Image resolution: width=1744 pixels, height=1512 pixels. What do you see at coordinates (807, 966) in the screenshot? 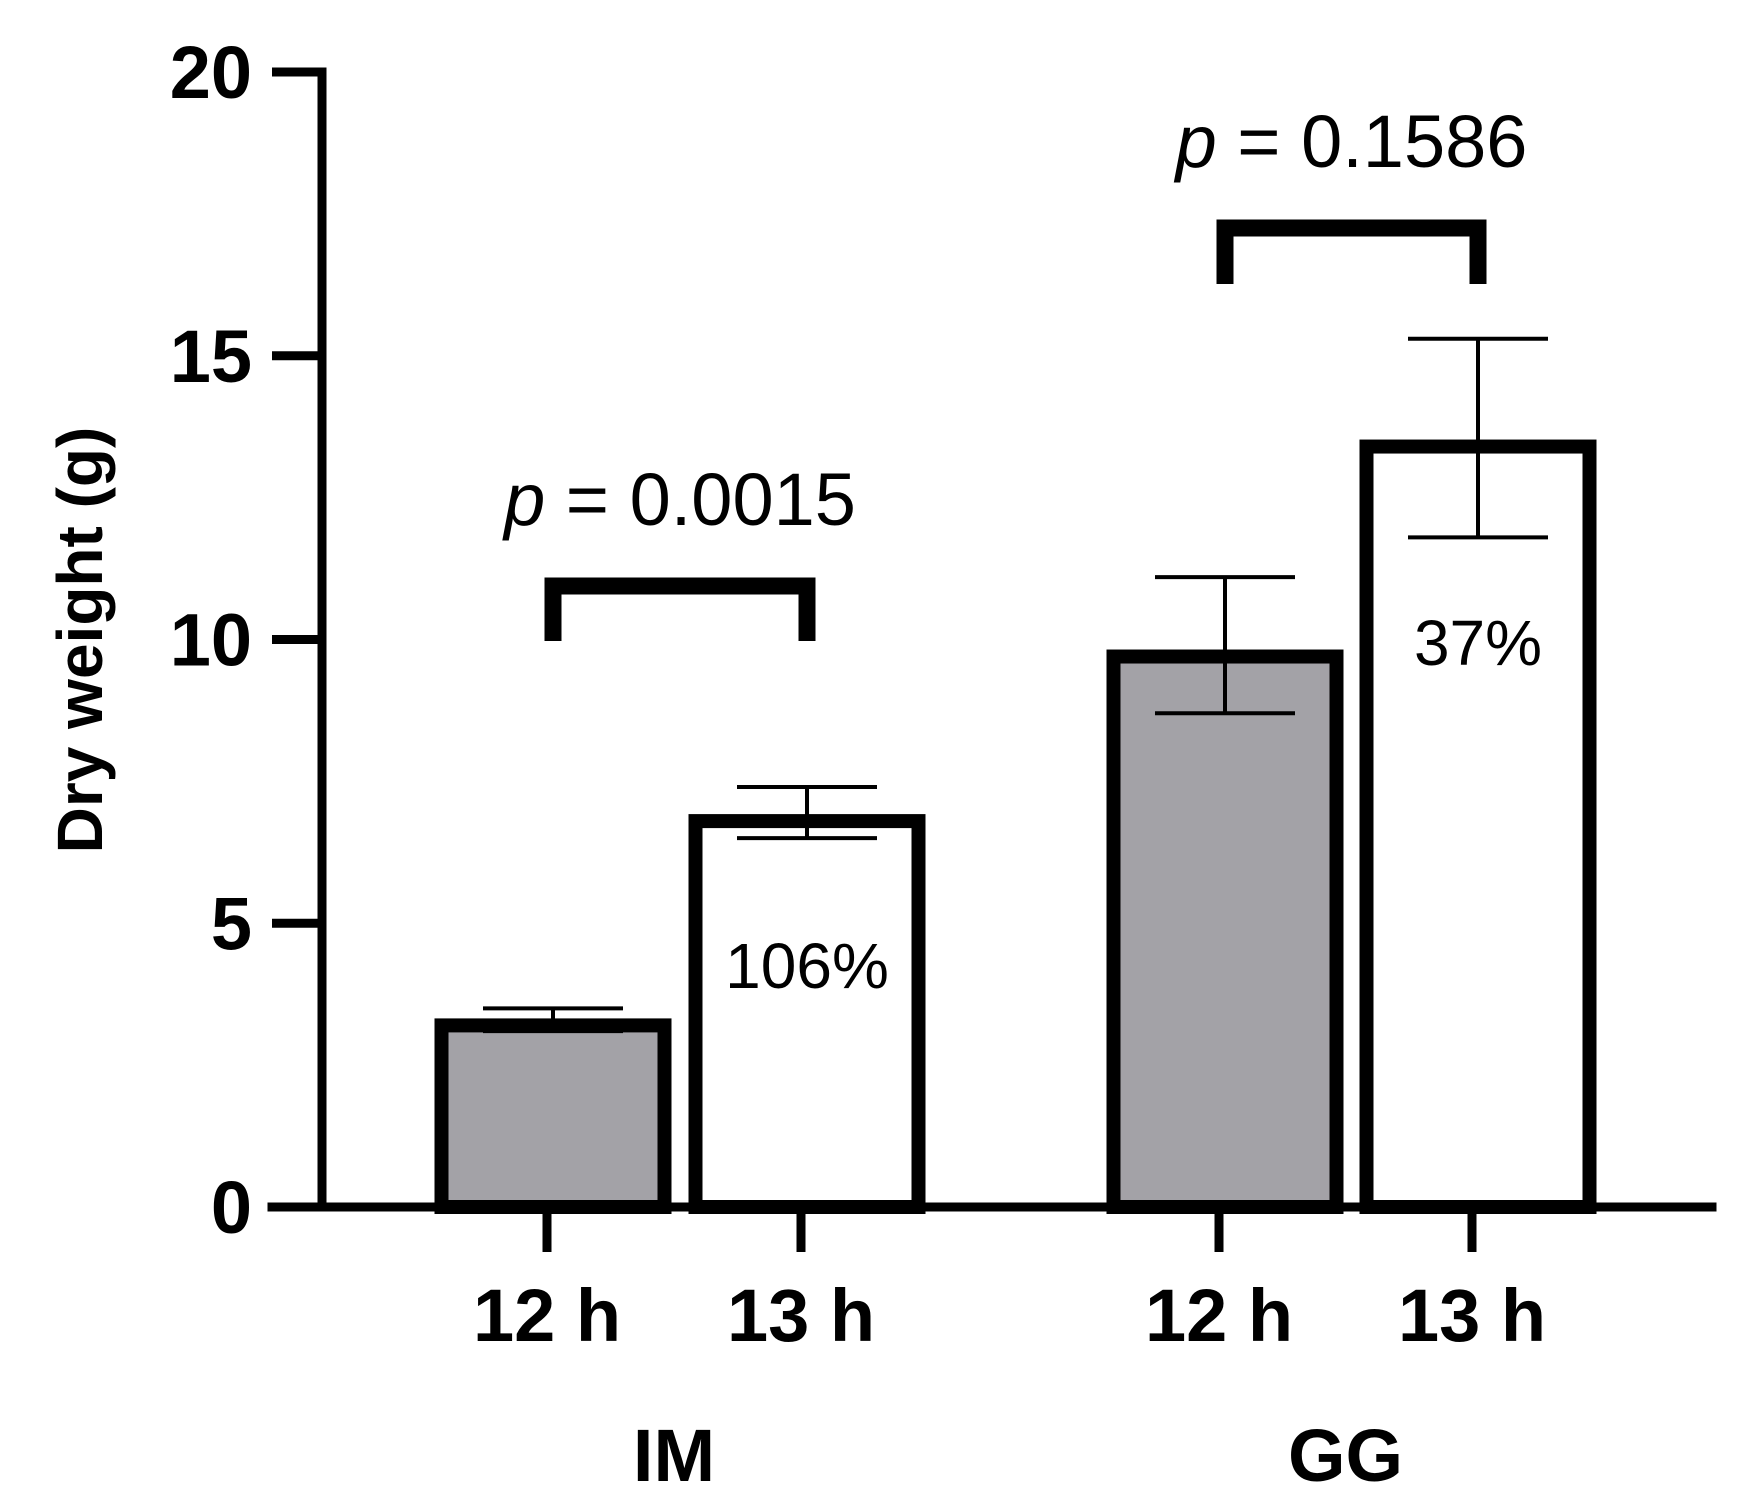
I see `bar-percentage-label: 106%` at bounding box center [807, 966].